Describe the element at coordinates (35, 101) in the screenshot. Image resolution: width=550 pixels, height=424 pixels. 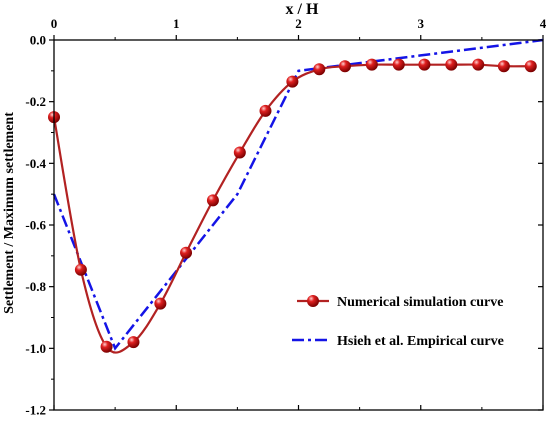
I see `y-tick-label: -0.2` at that location.